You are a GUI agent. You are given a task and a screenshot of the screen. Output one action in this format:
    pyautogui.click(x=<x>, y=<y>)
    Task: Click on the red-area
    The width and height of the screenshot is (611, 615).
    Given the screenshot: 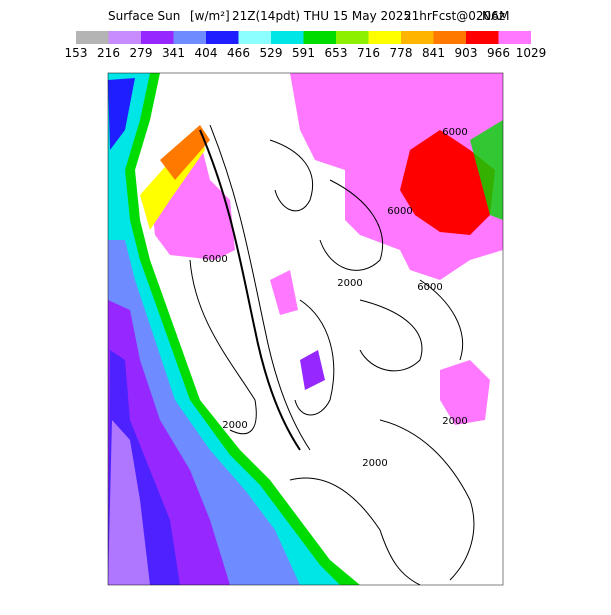 What is the action you would take?
    pyautogui.click(x=447, y=182)
    